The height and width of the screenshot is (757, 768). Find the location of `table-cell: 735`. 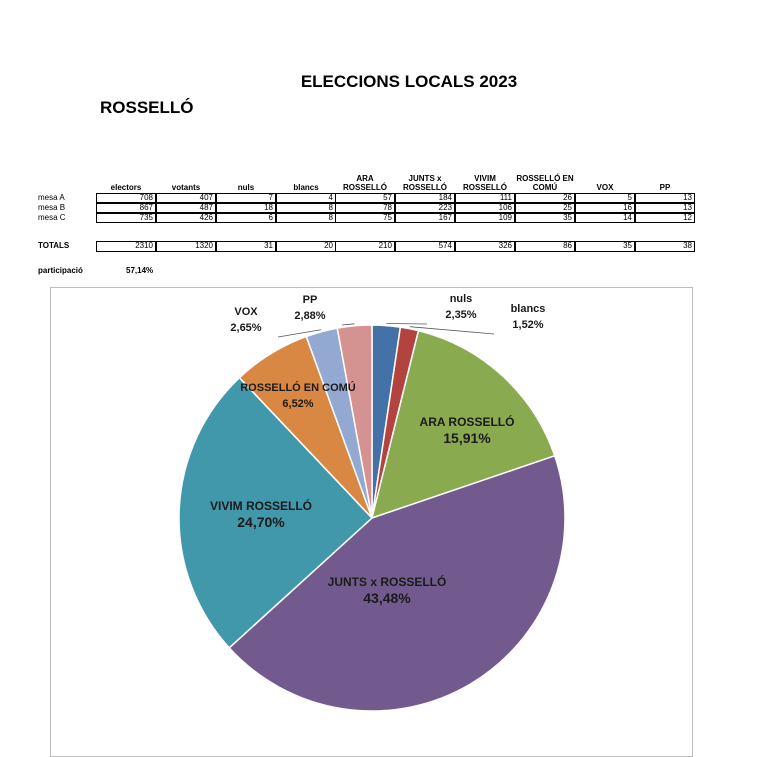

table-cell: 735 is located at coordinates (126, 218).